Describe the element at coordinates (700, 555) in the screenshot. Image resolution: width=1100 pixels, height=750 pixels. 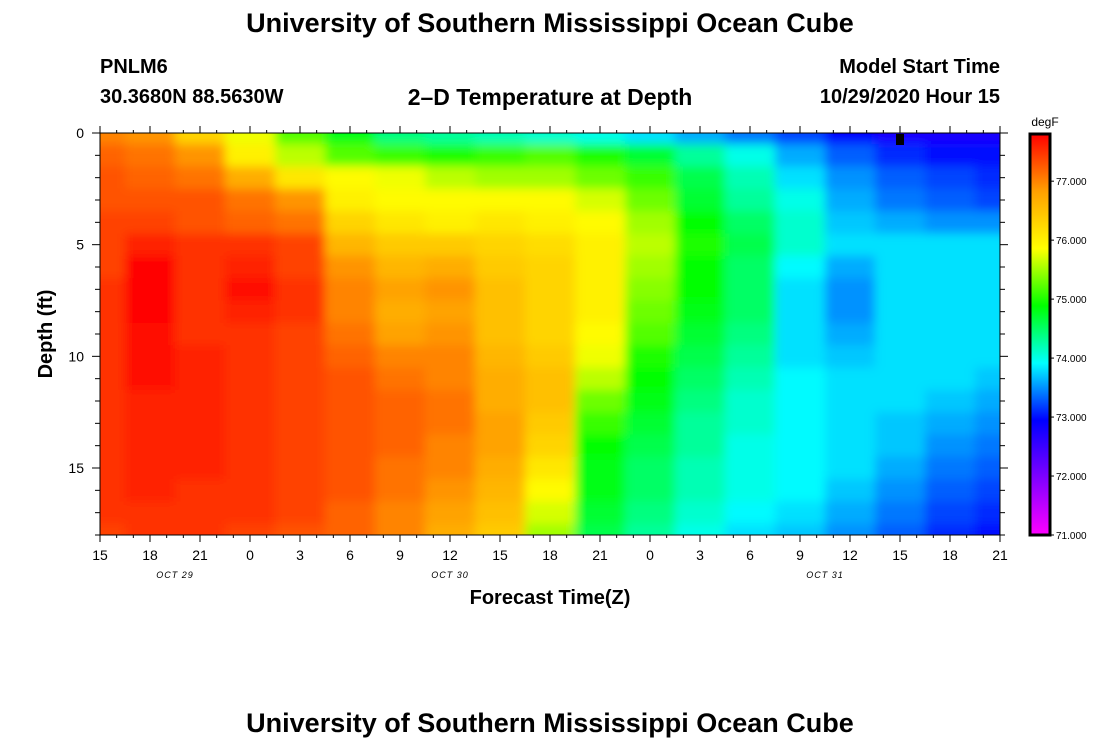
I see `x-tick-label: 3` at that location.